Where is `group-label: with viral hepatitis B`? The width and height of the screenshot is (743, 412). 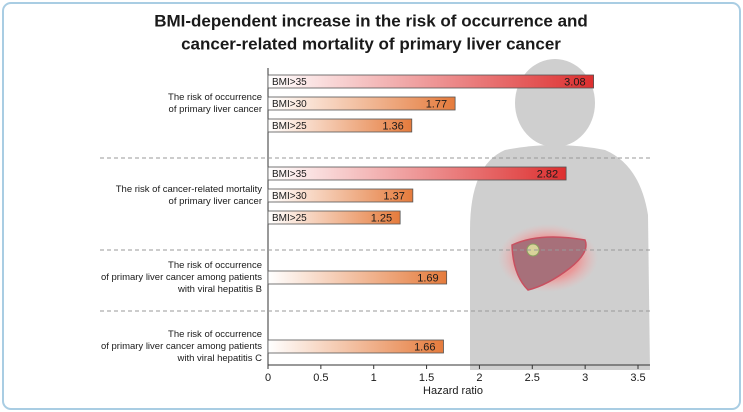
group-label: with viral hepatitis B is located at coordinates (219, 289).